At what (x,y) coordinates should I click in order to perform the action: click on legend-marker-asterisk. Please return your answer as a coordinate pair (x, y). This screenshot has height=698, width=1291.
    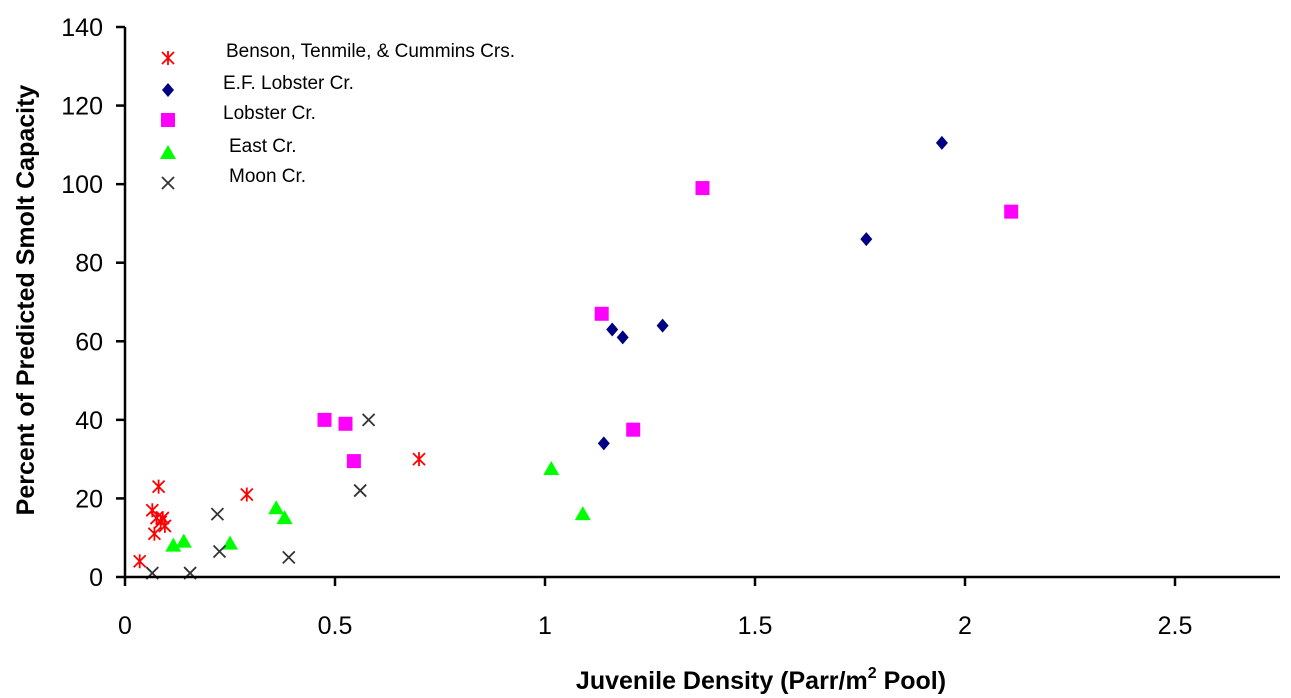
    Looking at the image, I should click on (168, 58).